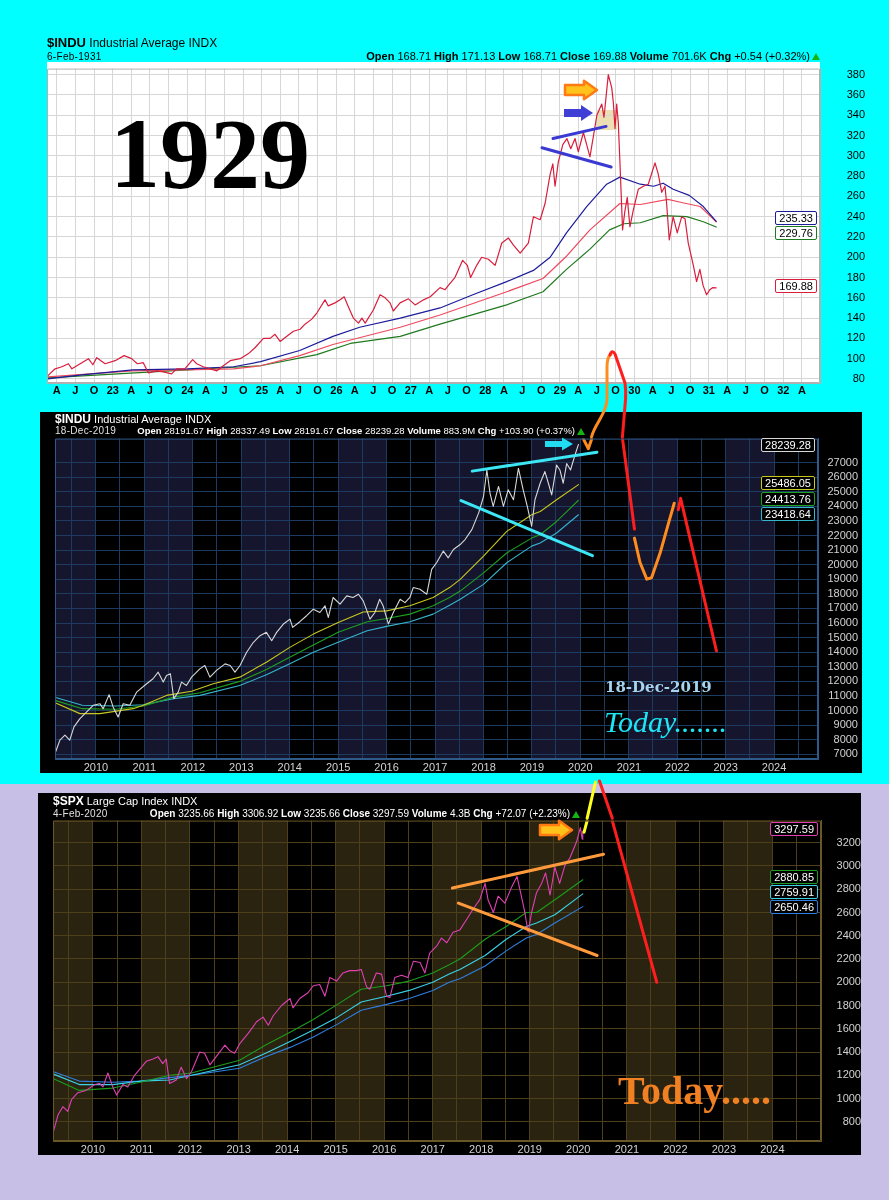 Image resolution: width=889 pixels, height=1200 pixels. What do you see at coordinates (86, 431) in the screenshot?
I see `chart-subtitle: 18-Dec-2019` at bounding box center [86, 431].